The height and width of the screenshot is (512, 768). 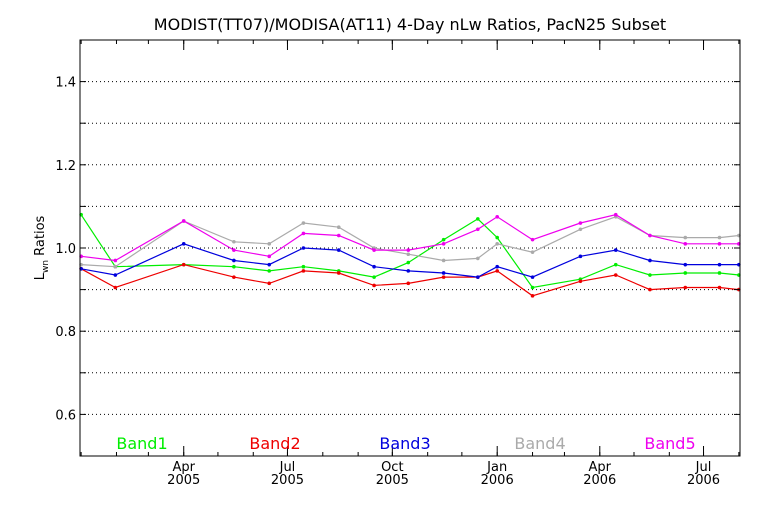 I want to click on series-line-band5, so click(x=410, y=238).